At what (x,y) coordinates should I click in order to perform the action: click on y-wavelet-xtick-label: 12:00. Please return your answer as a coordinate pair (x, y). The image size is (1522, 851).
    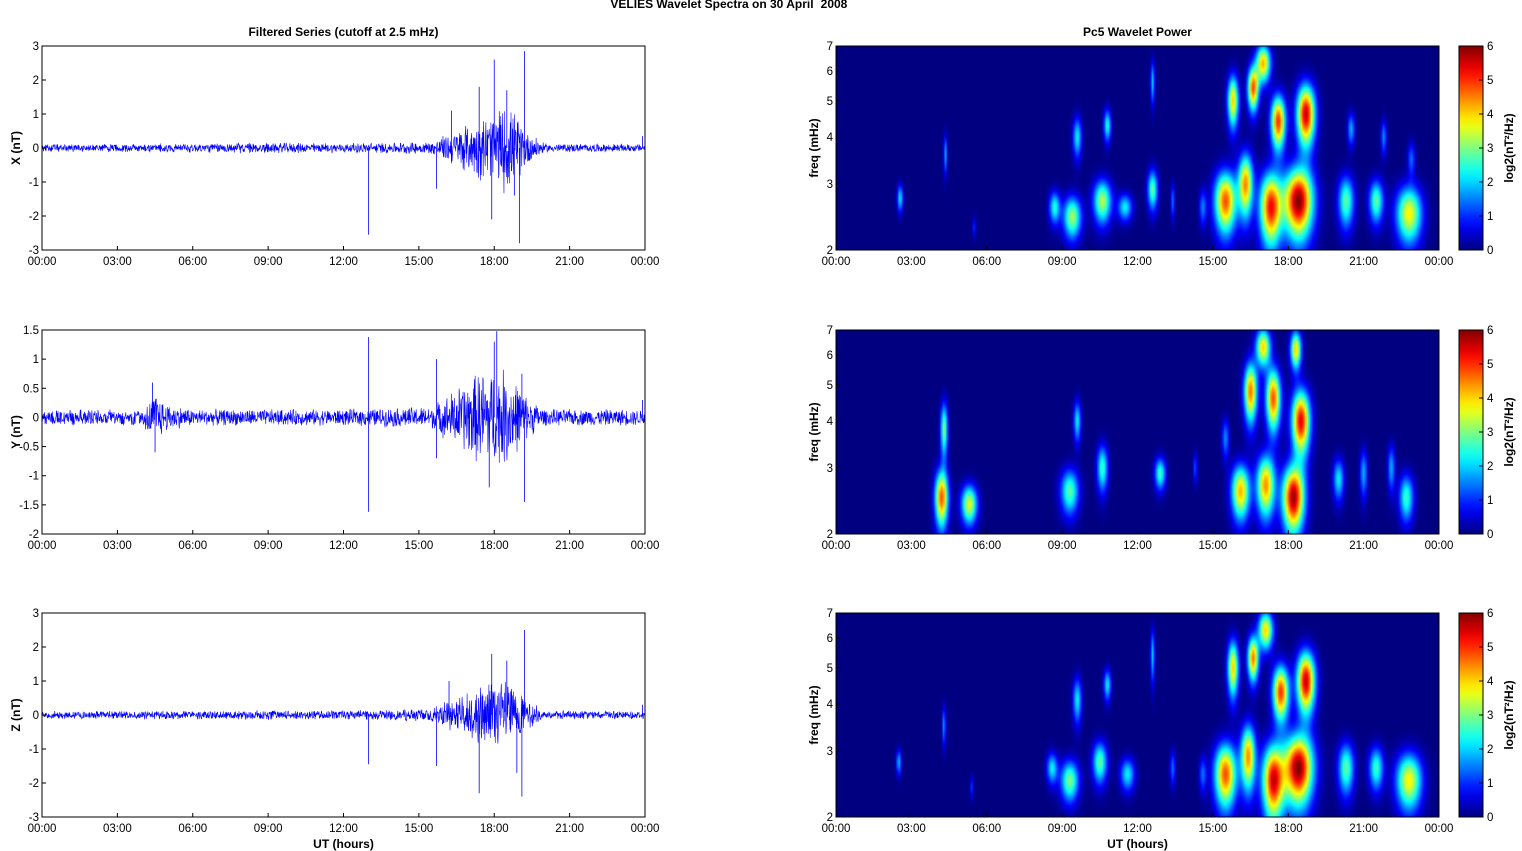
    Looking at the image, I should click on (1137, 546).